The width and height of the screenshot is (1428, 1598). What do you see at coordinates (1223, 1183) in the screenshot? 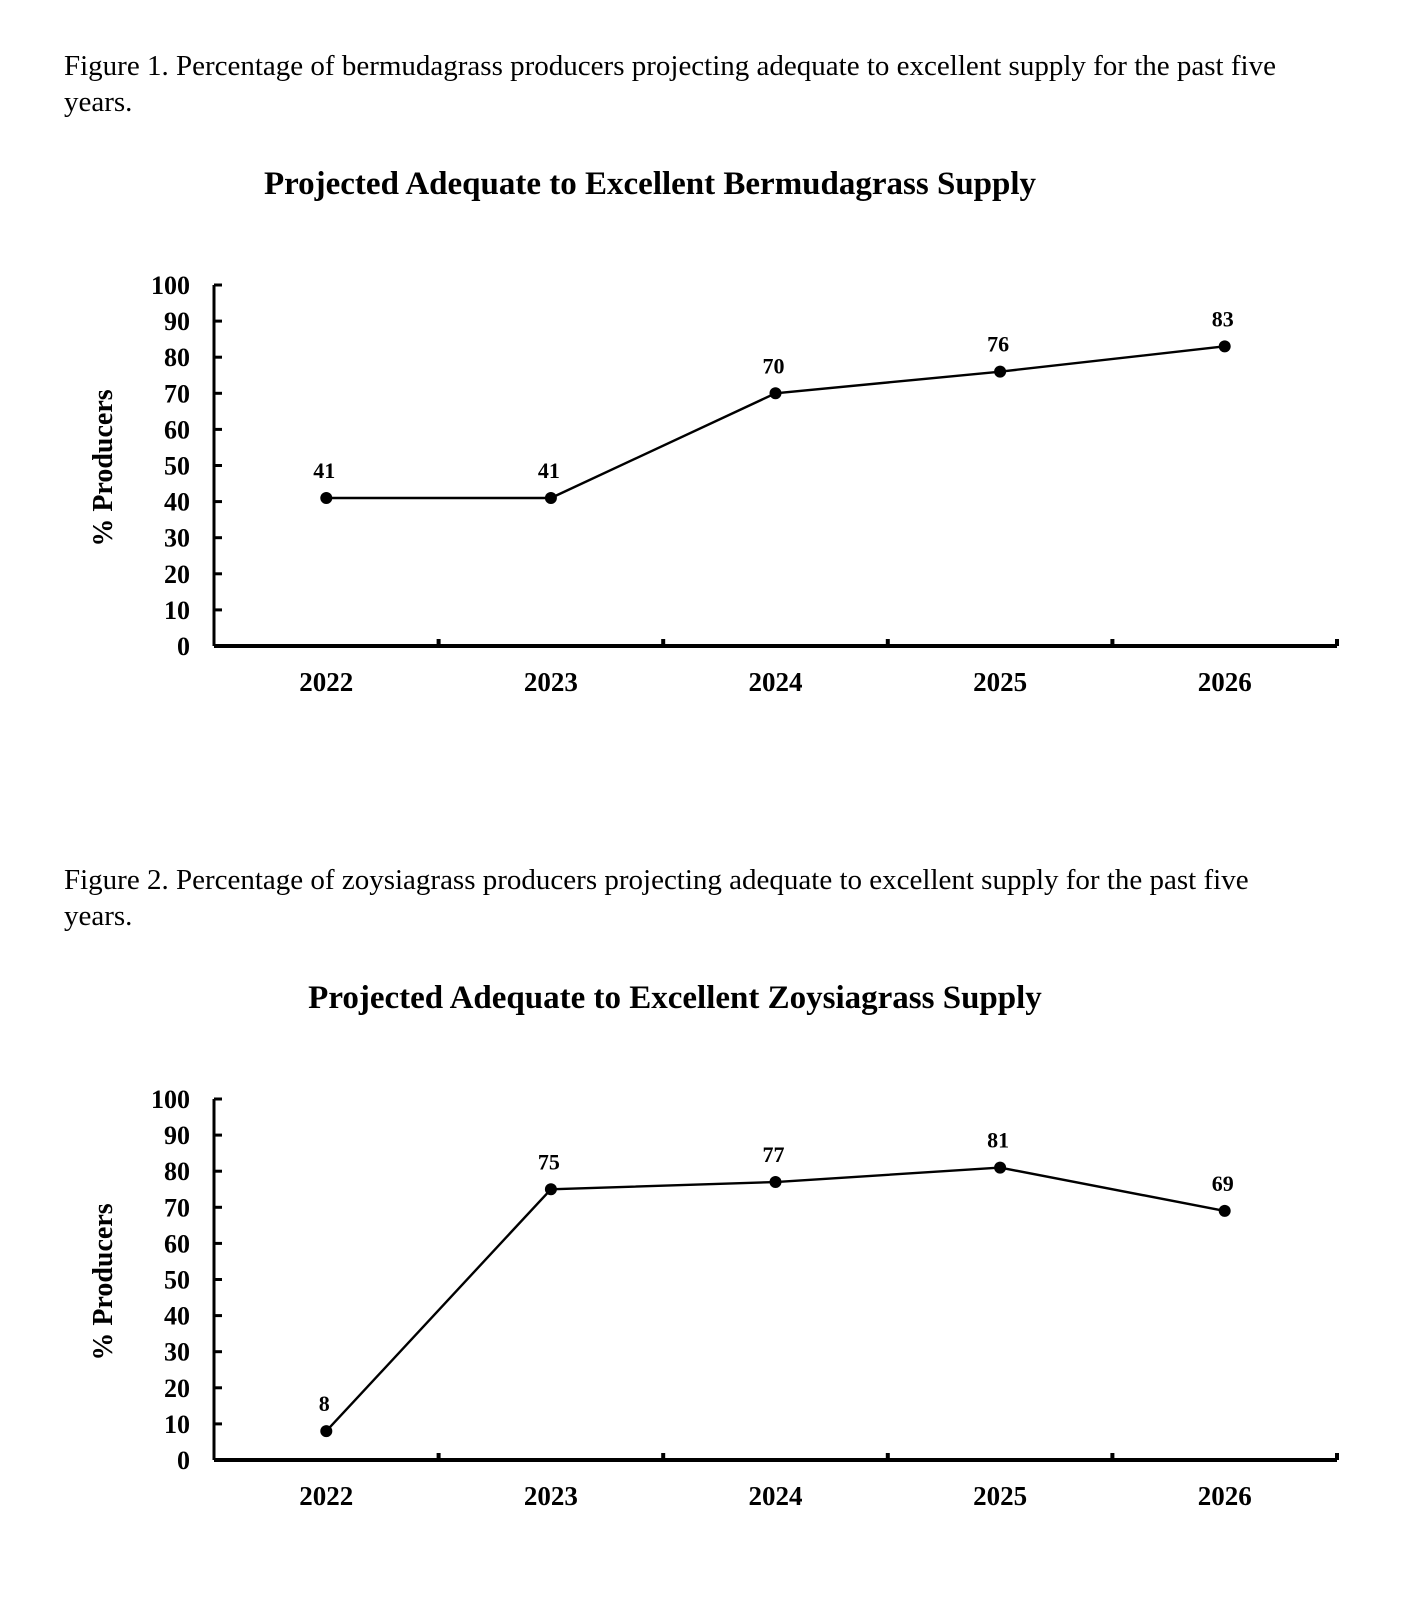
I see `data-label: 69` at bounding box center [1223, 1183].